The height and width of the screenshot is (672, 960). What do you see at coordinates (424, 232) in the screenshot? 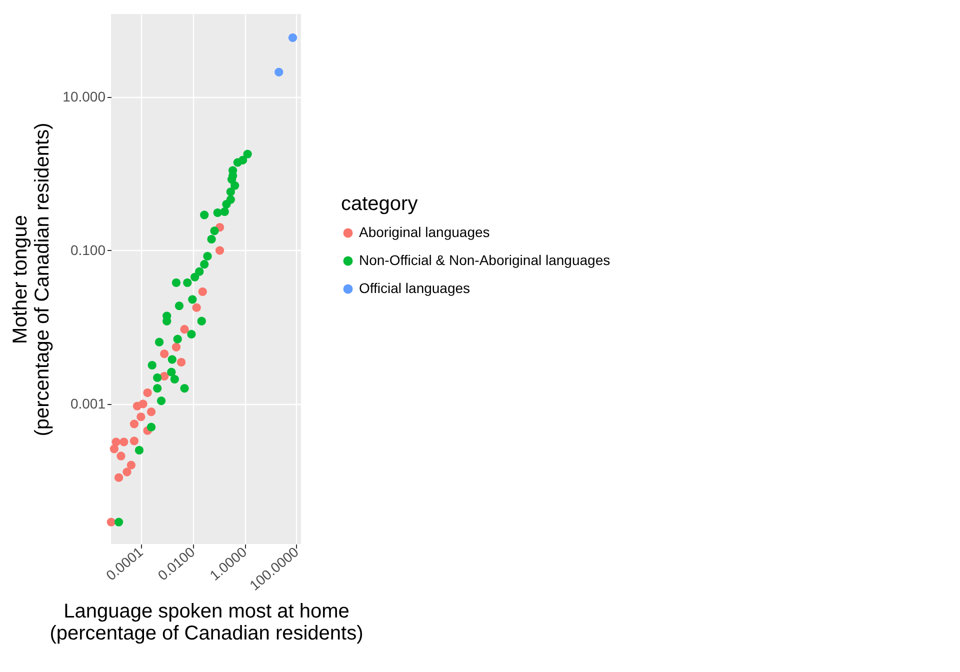
I see `legend-label: Aboriginal languages` at bounding box center [424, 232].